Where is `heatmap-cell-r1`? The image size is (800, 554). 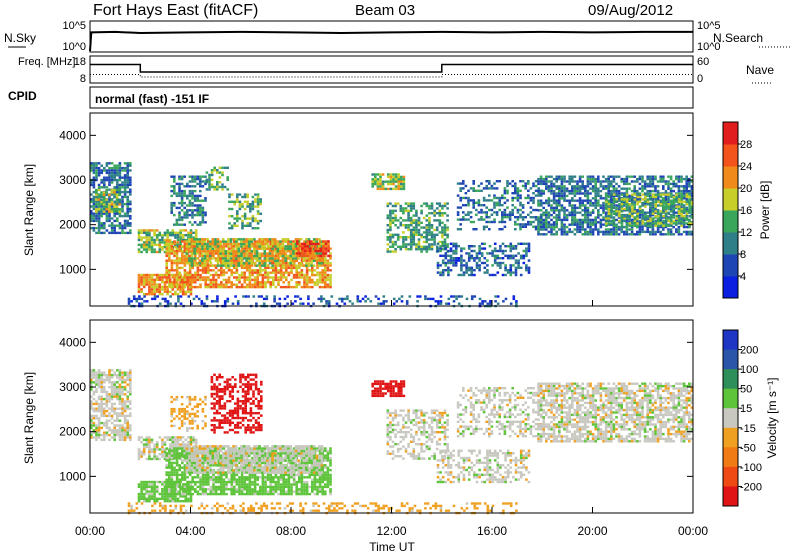 heatmap-cell-r1 is located at coordinates (104, 192).